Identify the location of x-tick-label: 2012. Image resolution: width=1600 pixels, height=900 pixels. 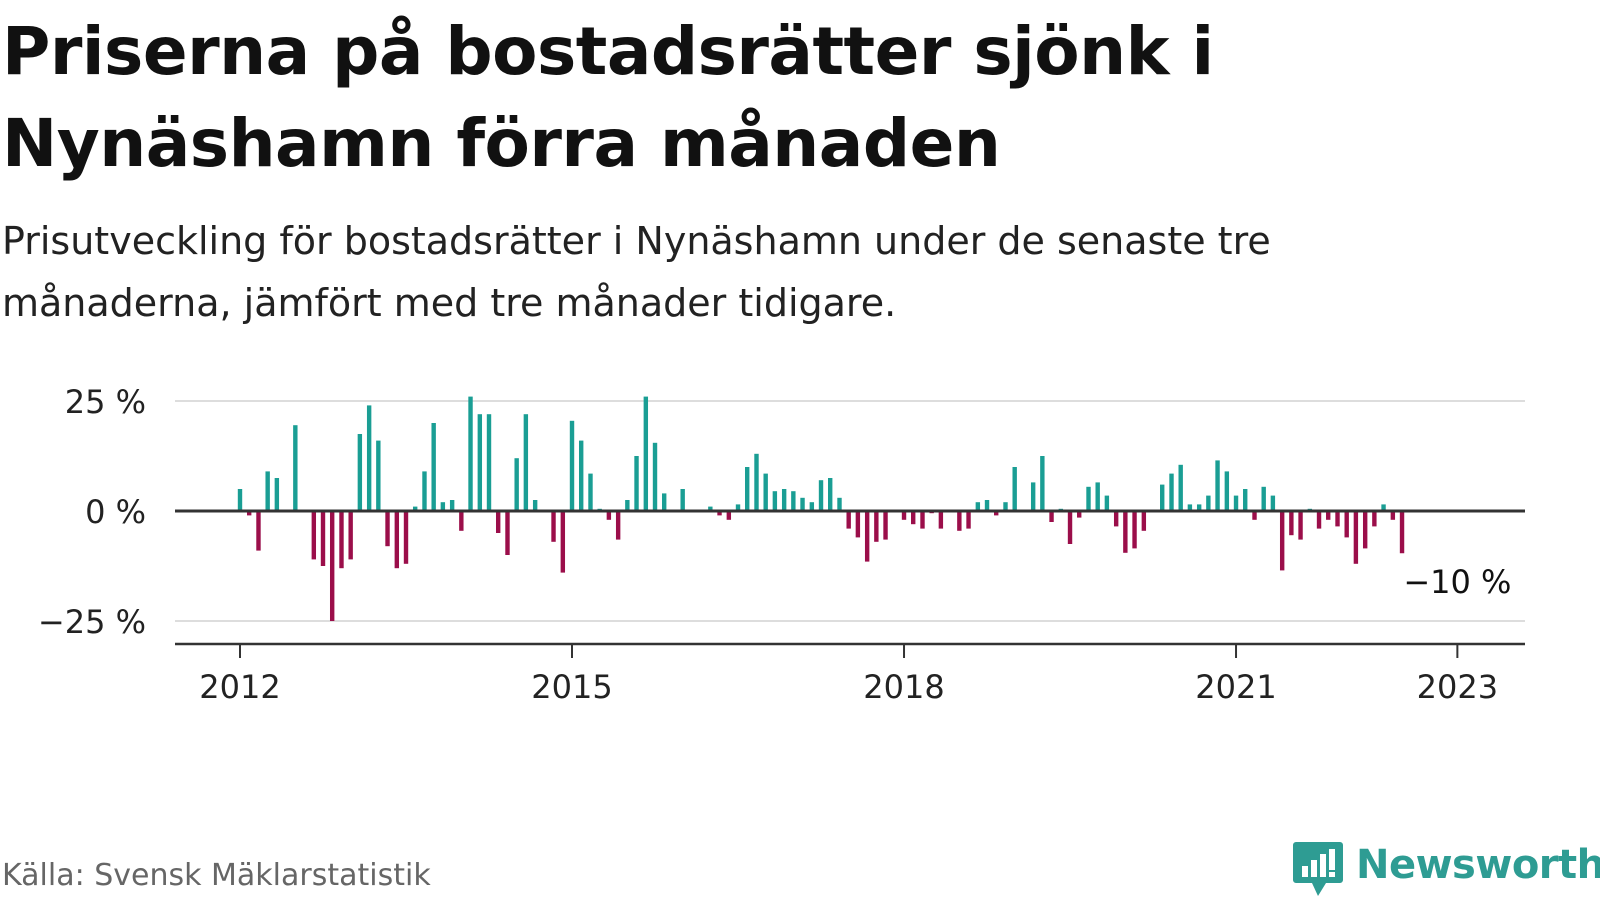
(239, 687).